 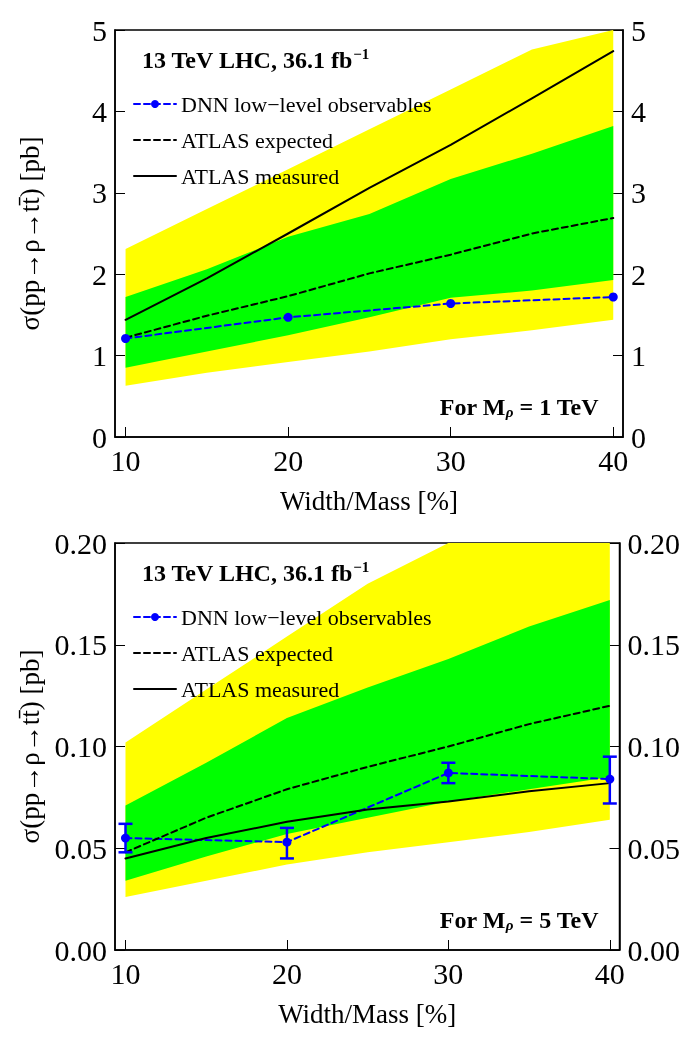 I want to click on line-series, so click(x=367, y=779).